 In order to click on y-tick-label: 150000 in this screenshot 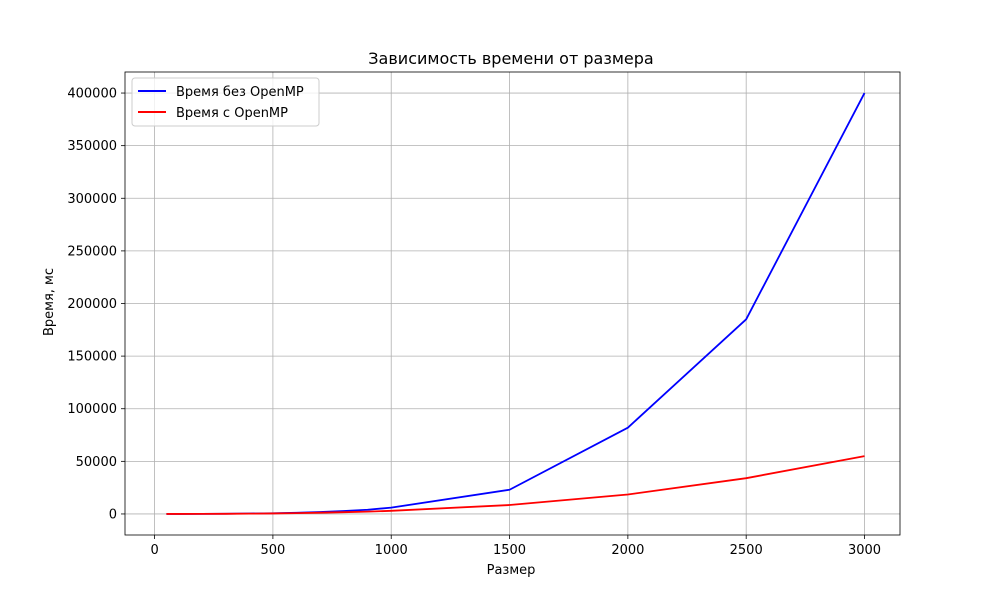, I will do `click(92, 357)`.